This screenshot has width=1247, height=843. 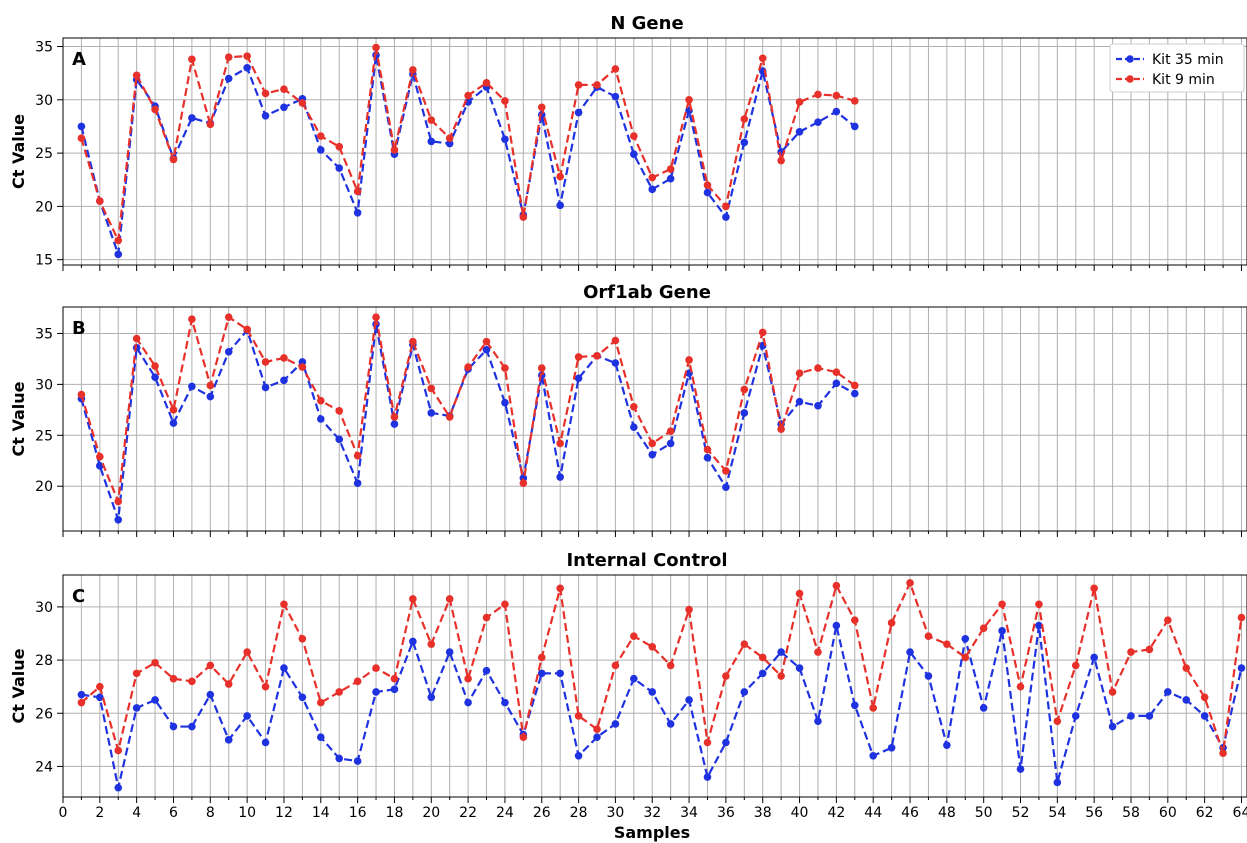 I want to click on y-tick-label: 15, so click(x=44, y=261).